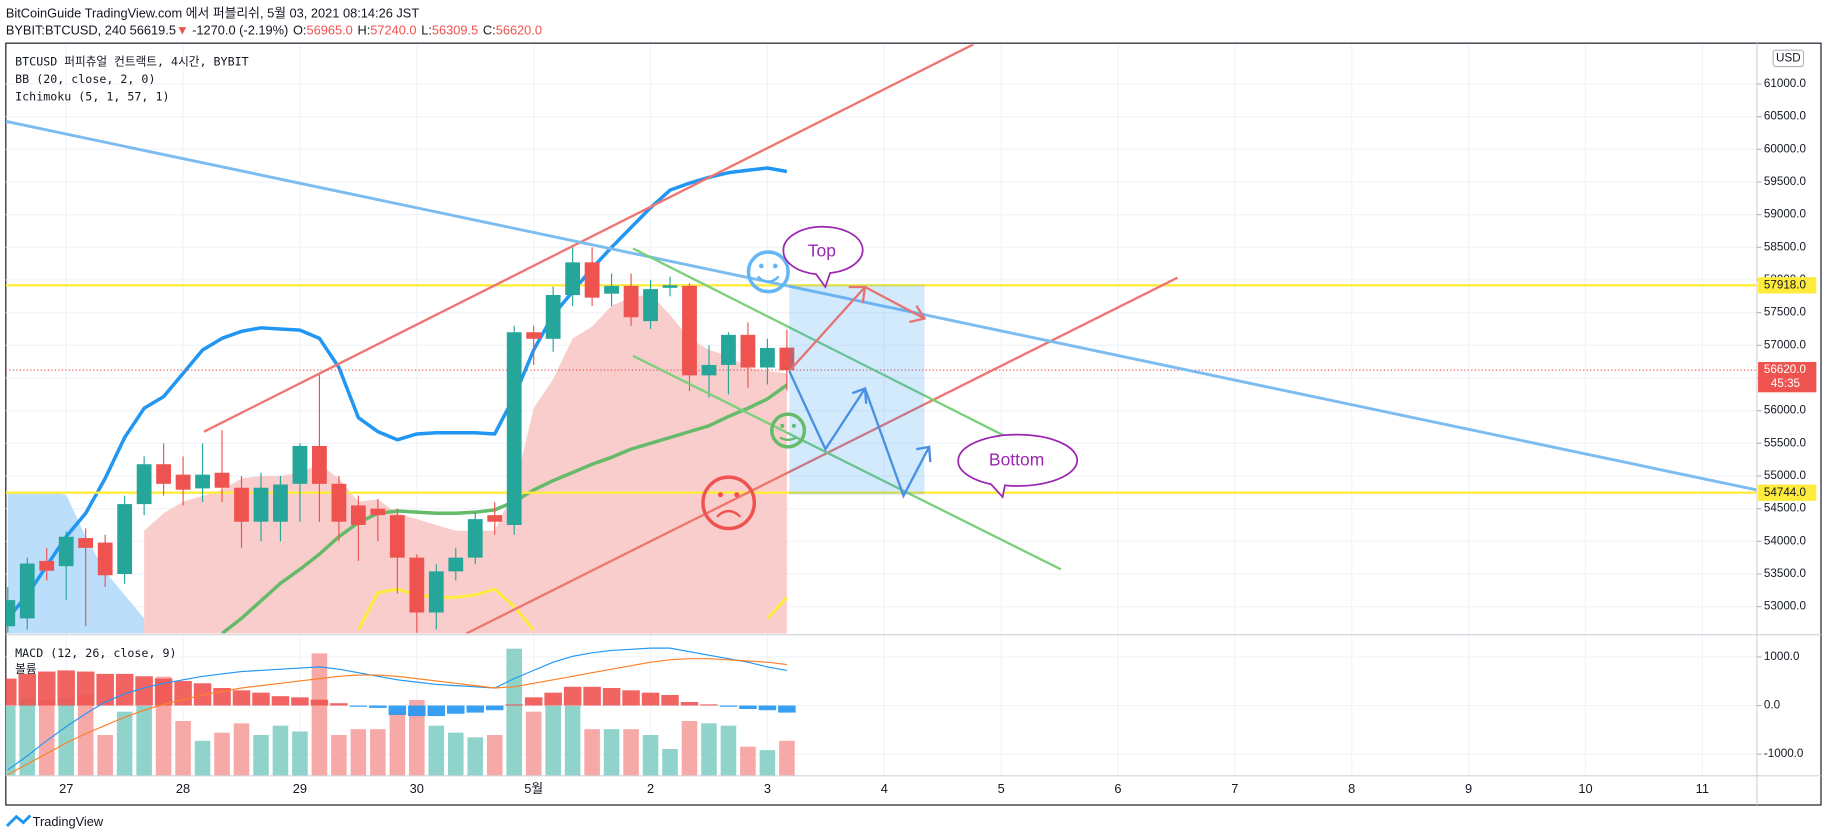  What do you see at coordinates (417, 788) in the screenshot?
I see `x-tick-label: 30` at bounding box center [417, 788].